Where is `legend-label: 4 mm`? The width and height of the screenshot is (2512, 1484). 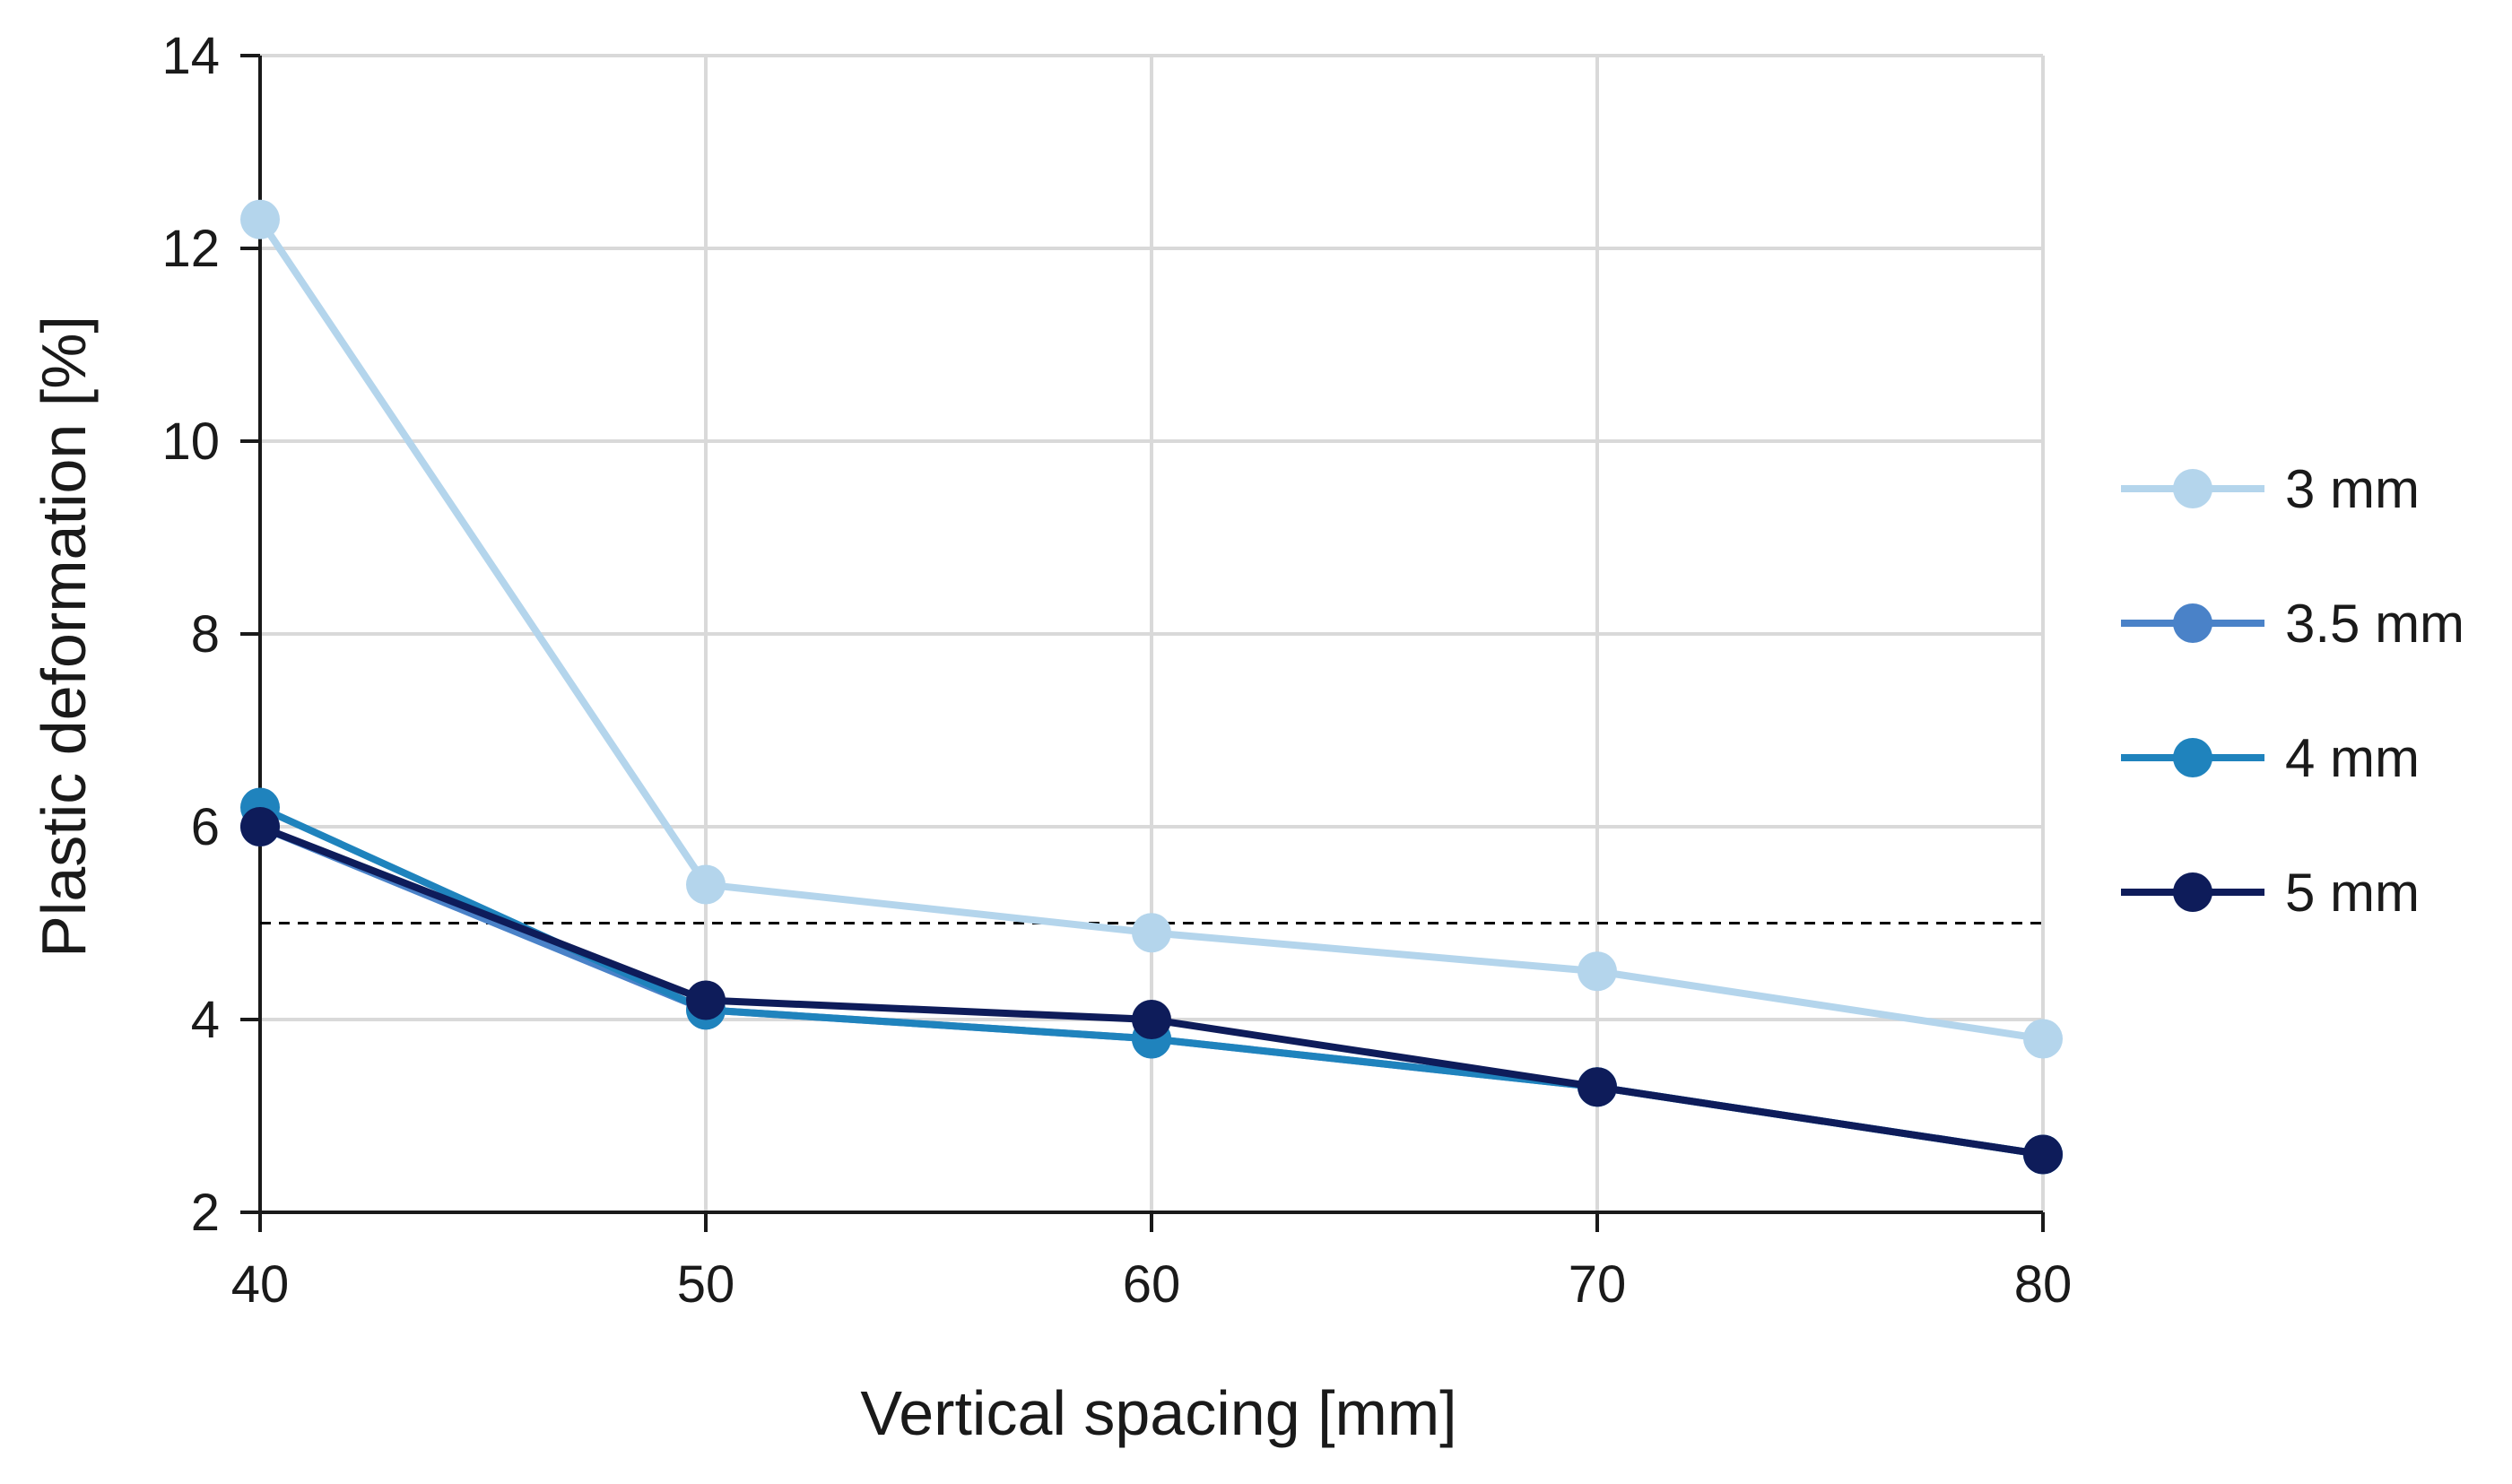
legend-label: 4 mm is located at coordinates (2352, 758).